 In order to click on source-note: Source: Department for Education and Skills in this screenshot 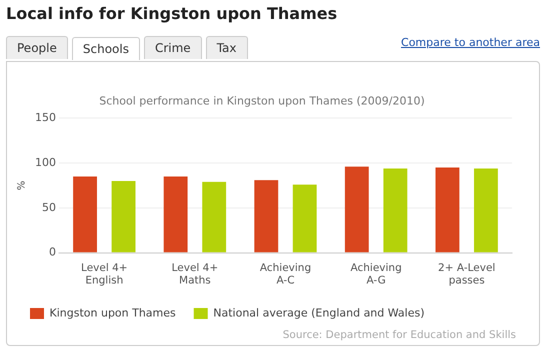, I will do `click(399, 335)`.